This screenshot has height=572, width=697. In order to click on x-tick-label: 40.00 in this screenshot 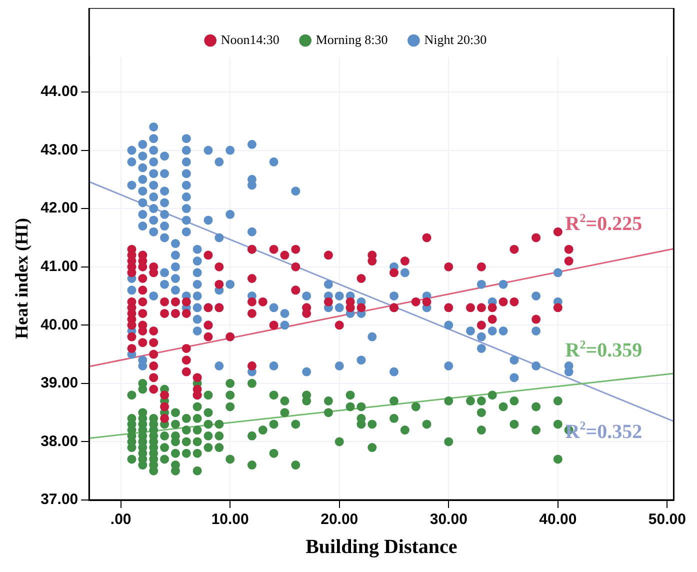, I will do `click(558, 519)`.